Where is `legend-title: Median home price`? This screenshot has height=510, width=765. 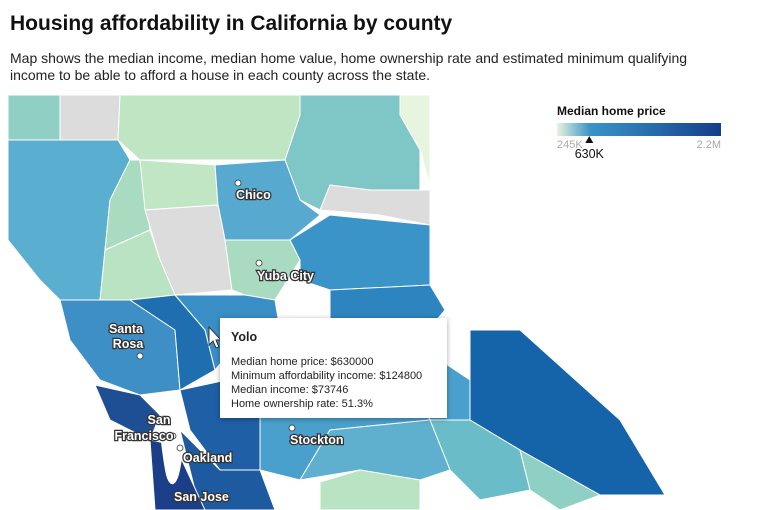
legend-title: Median home price is located at coordinates (611, 111).